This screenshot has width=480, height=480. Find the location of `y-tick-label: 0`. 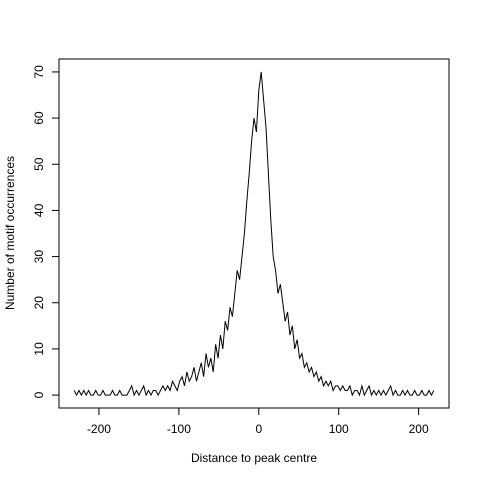

y-tick-label: 0 is located at coordinates (39, 394).